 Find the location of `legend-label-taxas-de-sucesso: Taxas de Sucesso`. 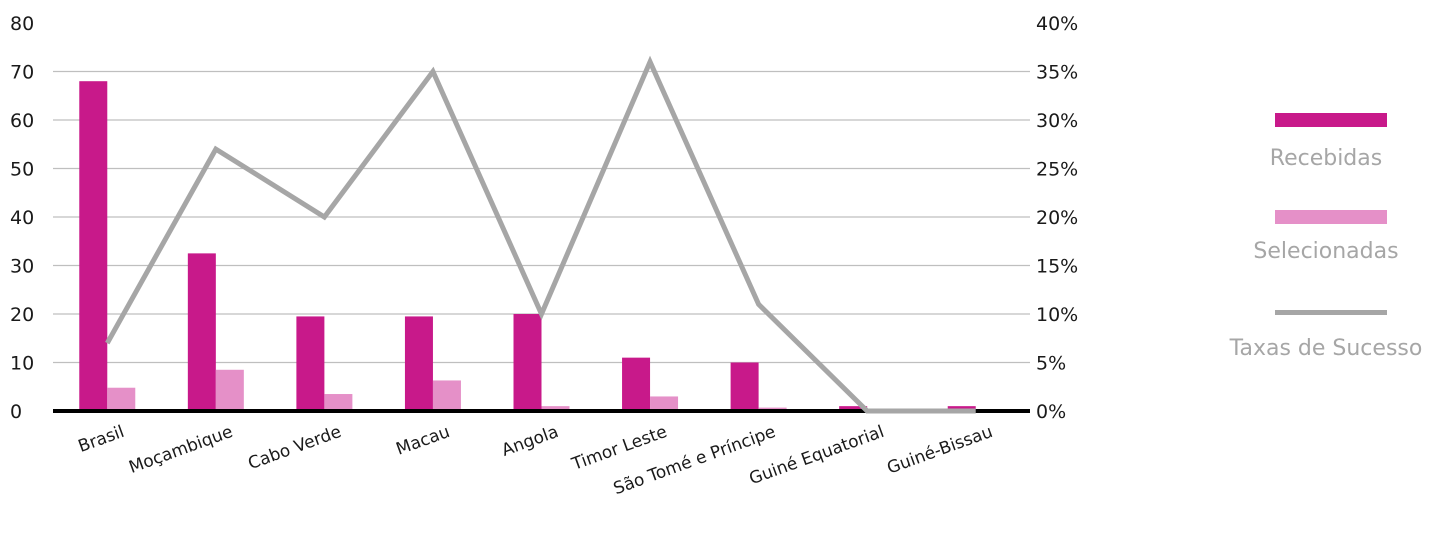

legend-label-taxas-de-sucesso: Taxas de Sucesso is located at coordinates (1326, 348).